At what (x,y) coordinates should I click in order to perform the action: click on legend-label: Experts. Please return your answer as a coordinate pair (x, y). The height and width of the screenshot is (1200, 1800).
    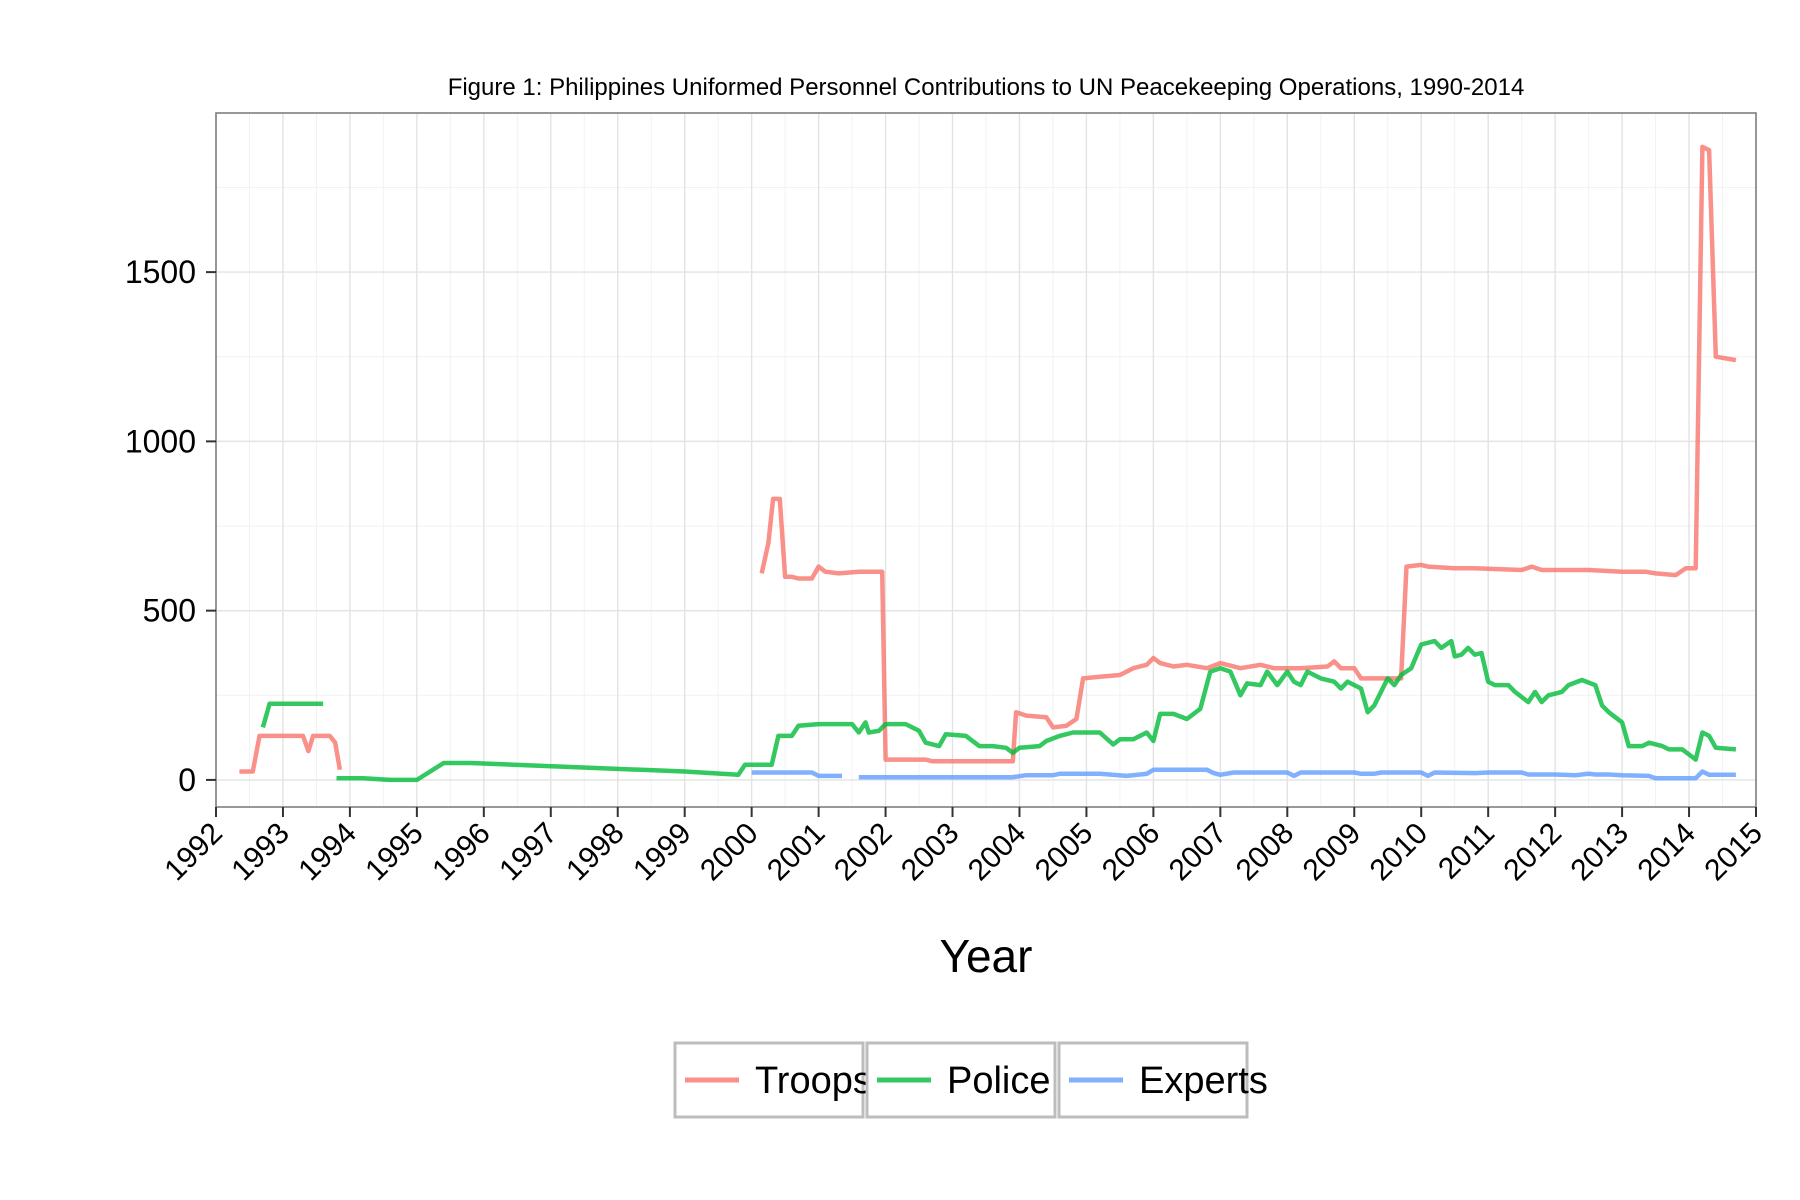
    Looking at the image, I should click on (1203, 1081).